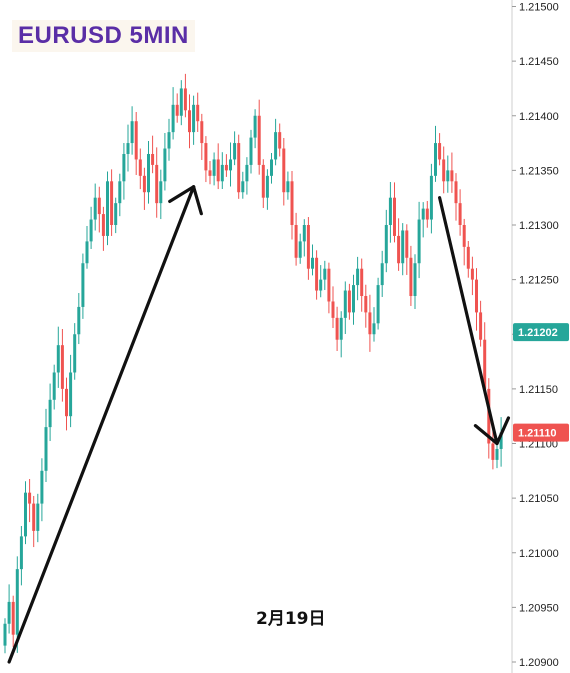 The height and width of the screenshot is (673, 570). What do you see at coordinates (539, 499) in the screenshot?
I see `y-tick-label: 1.21050` at bounding box center [539, 499].